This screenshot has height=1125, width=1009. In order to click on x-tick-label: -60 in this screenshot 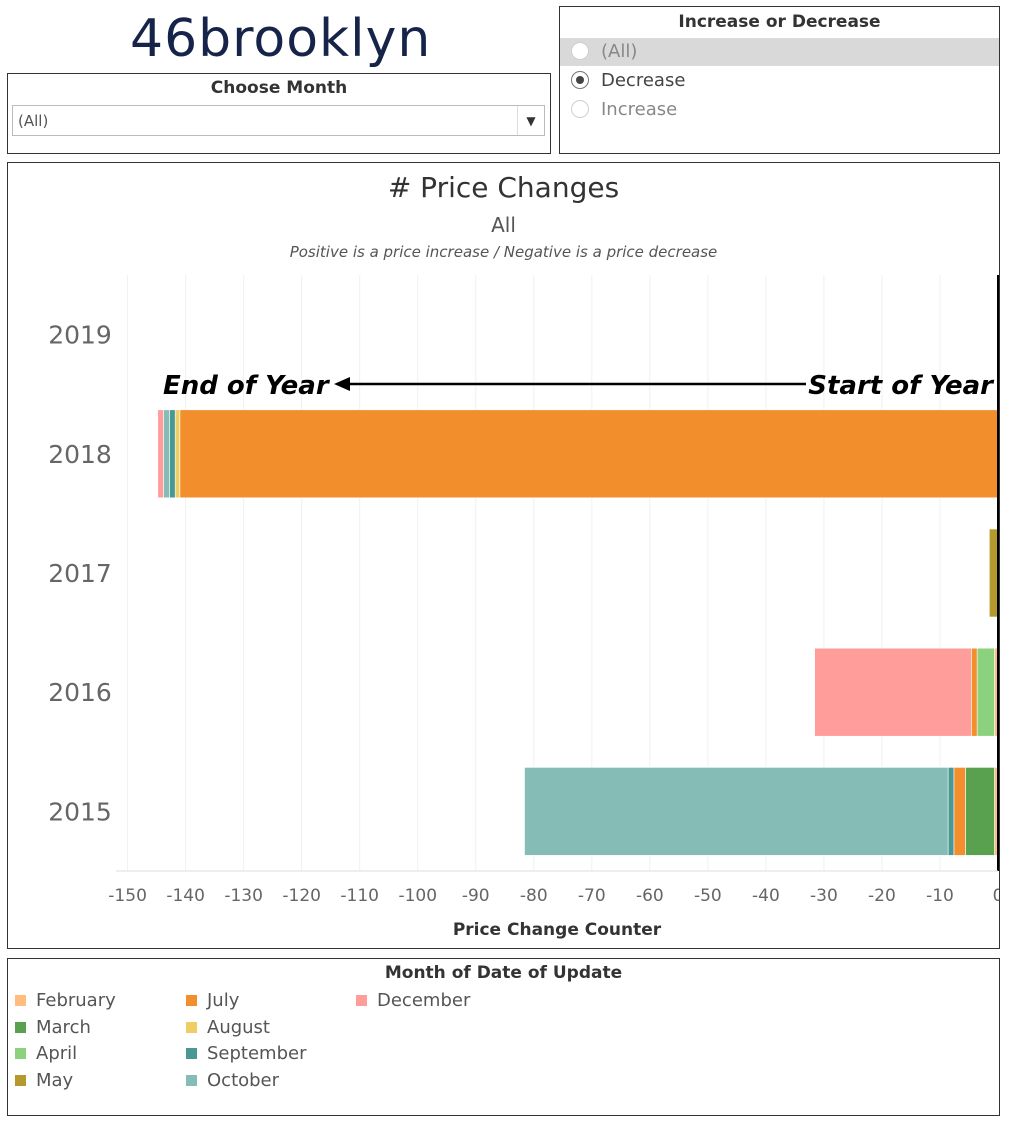, I will do `click(650, 896)`.